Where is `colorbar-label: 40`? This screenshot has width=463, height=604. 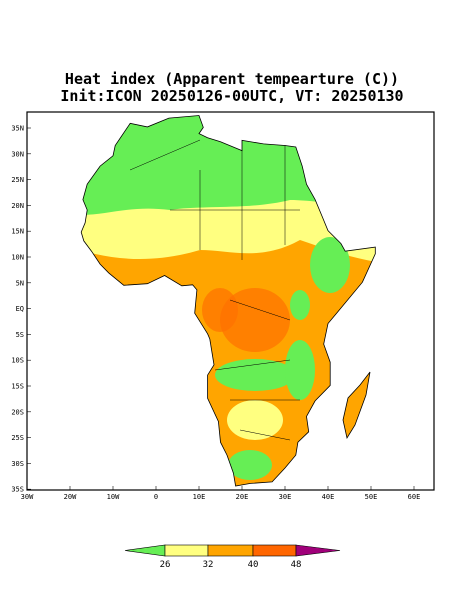
colorbar-label: 40 is located at coordinates (253, 565).